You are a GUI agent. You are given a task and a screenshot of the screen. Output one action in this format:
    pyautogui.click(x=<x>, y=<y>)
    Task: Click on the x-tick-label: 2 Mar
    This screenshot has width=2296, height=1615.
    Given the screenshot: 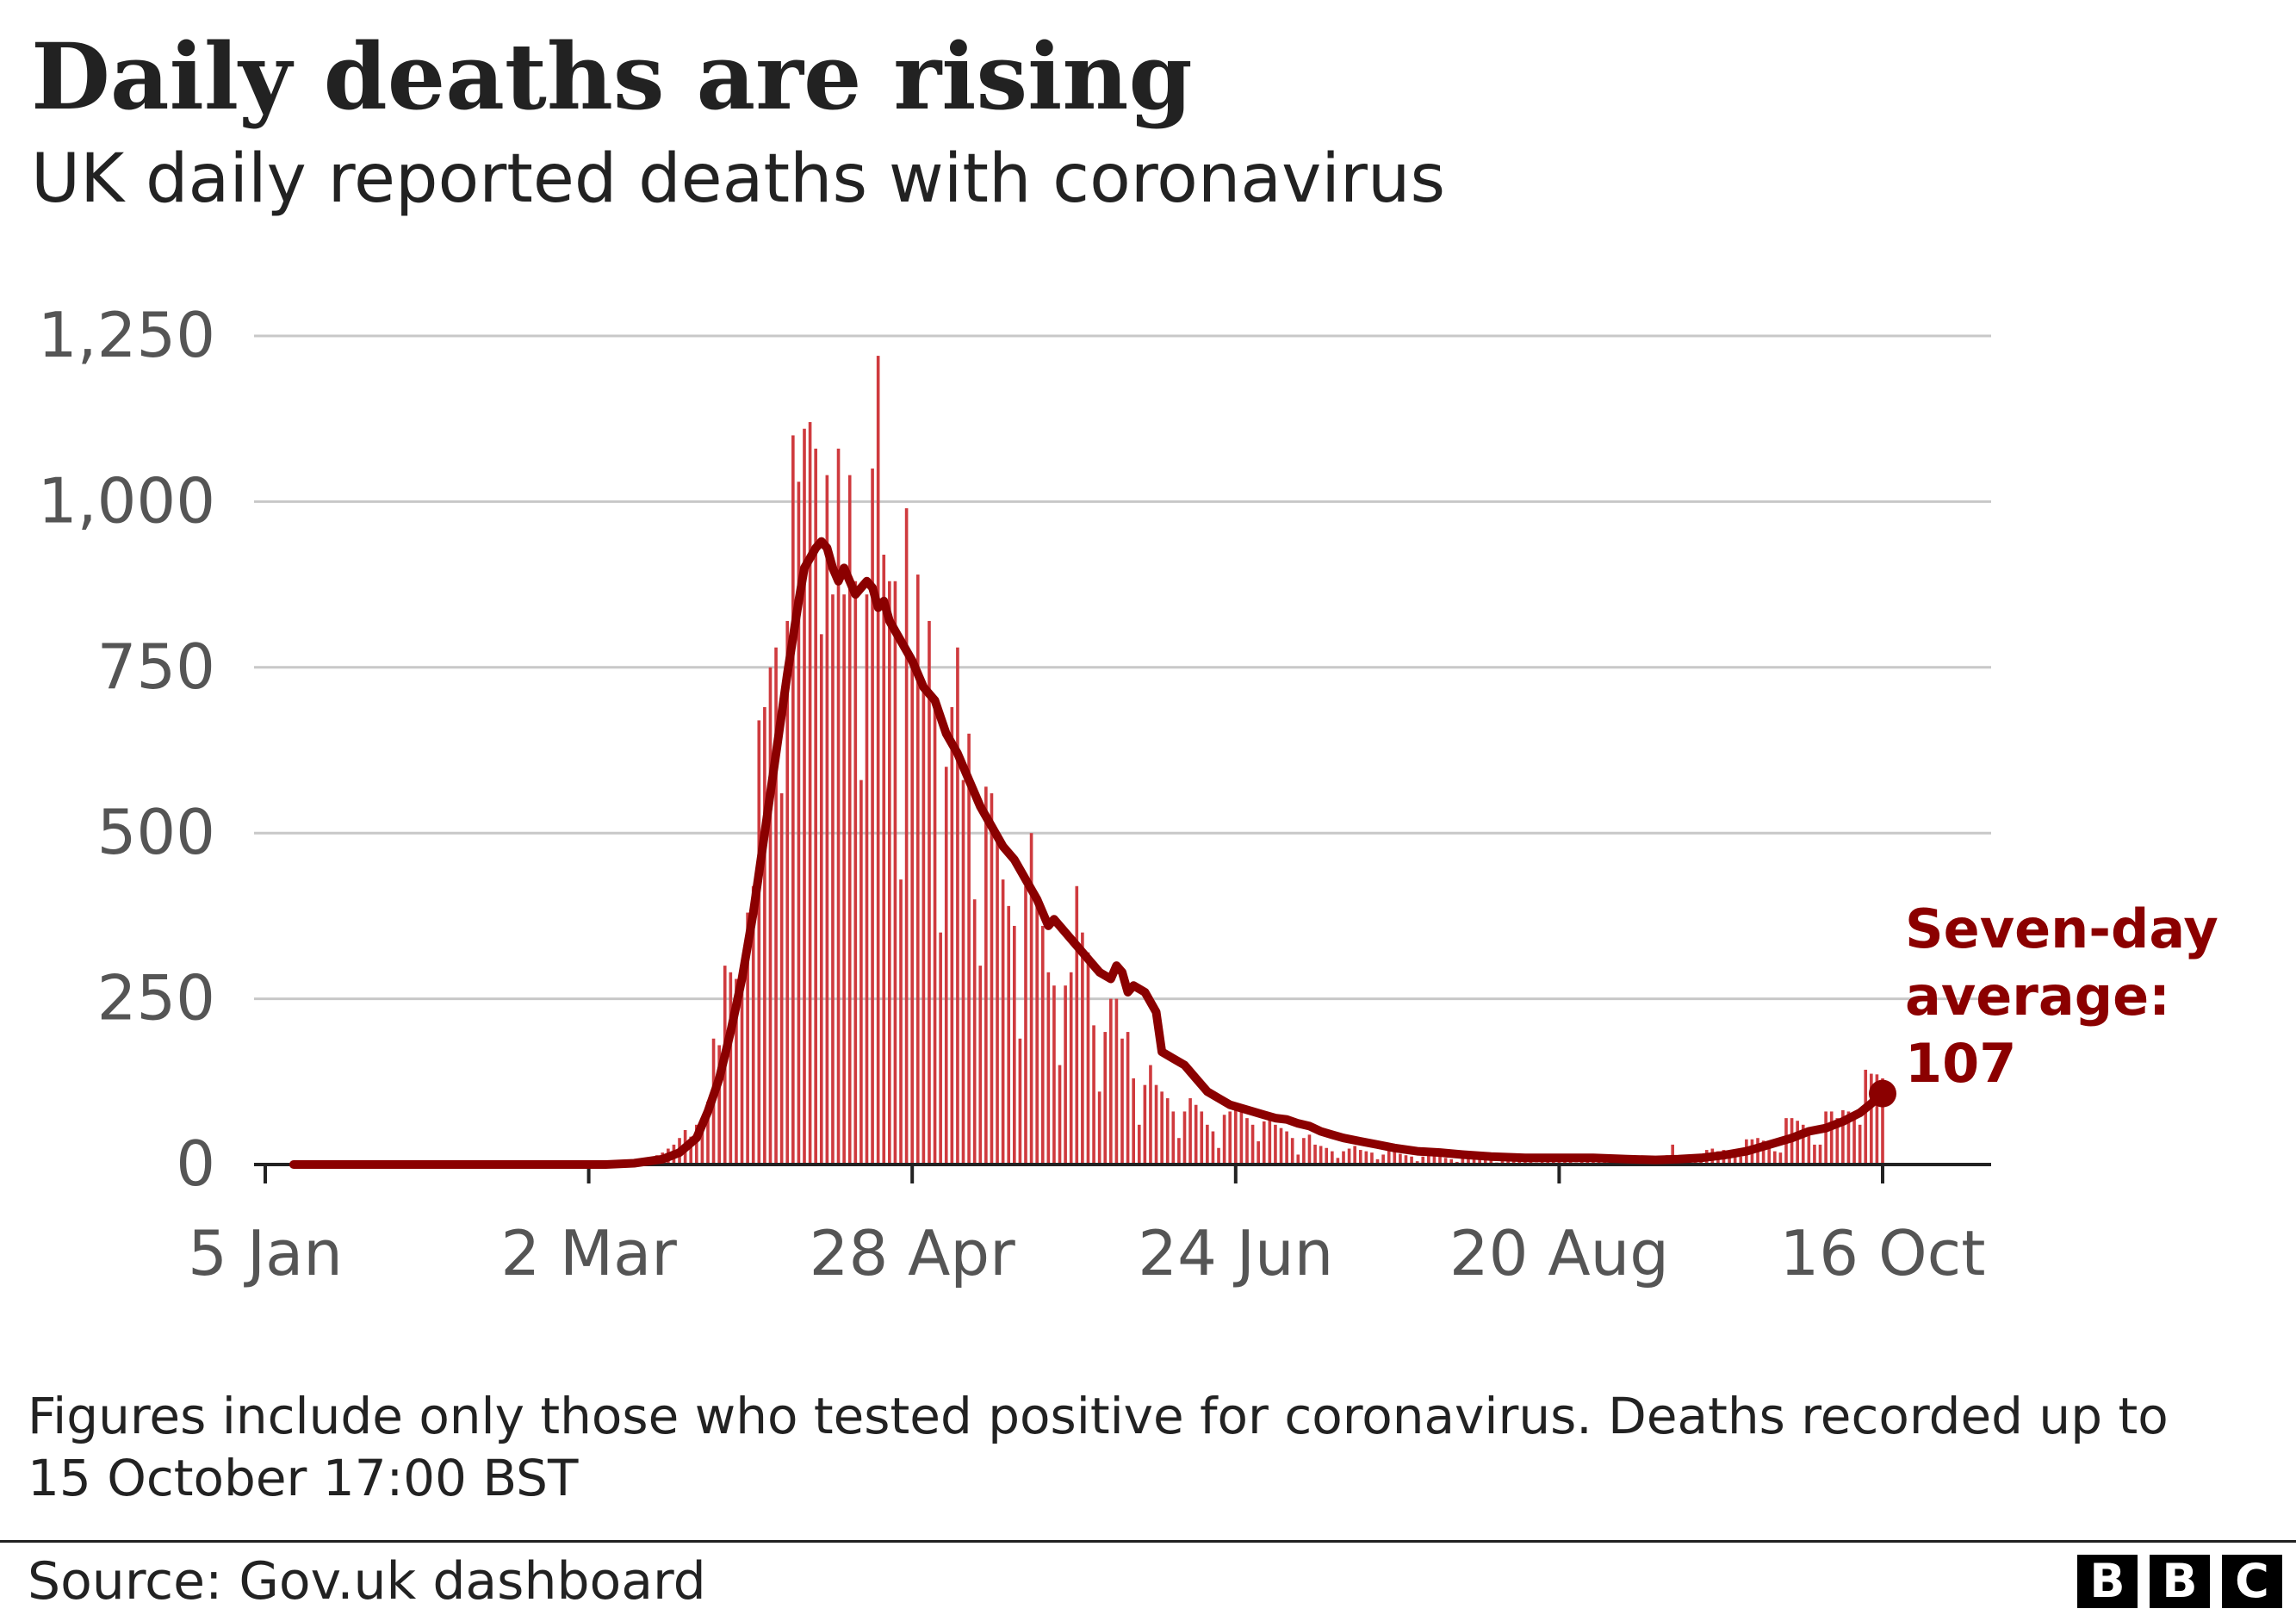 What is the action you would take?
    pyautogui.click(x=588, y=1253)
    